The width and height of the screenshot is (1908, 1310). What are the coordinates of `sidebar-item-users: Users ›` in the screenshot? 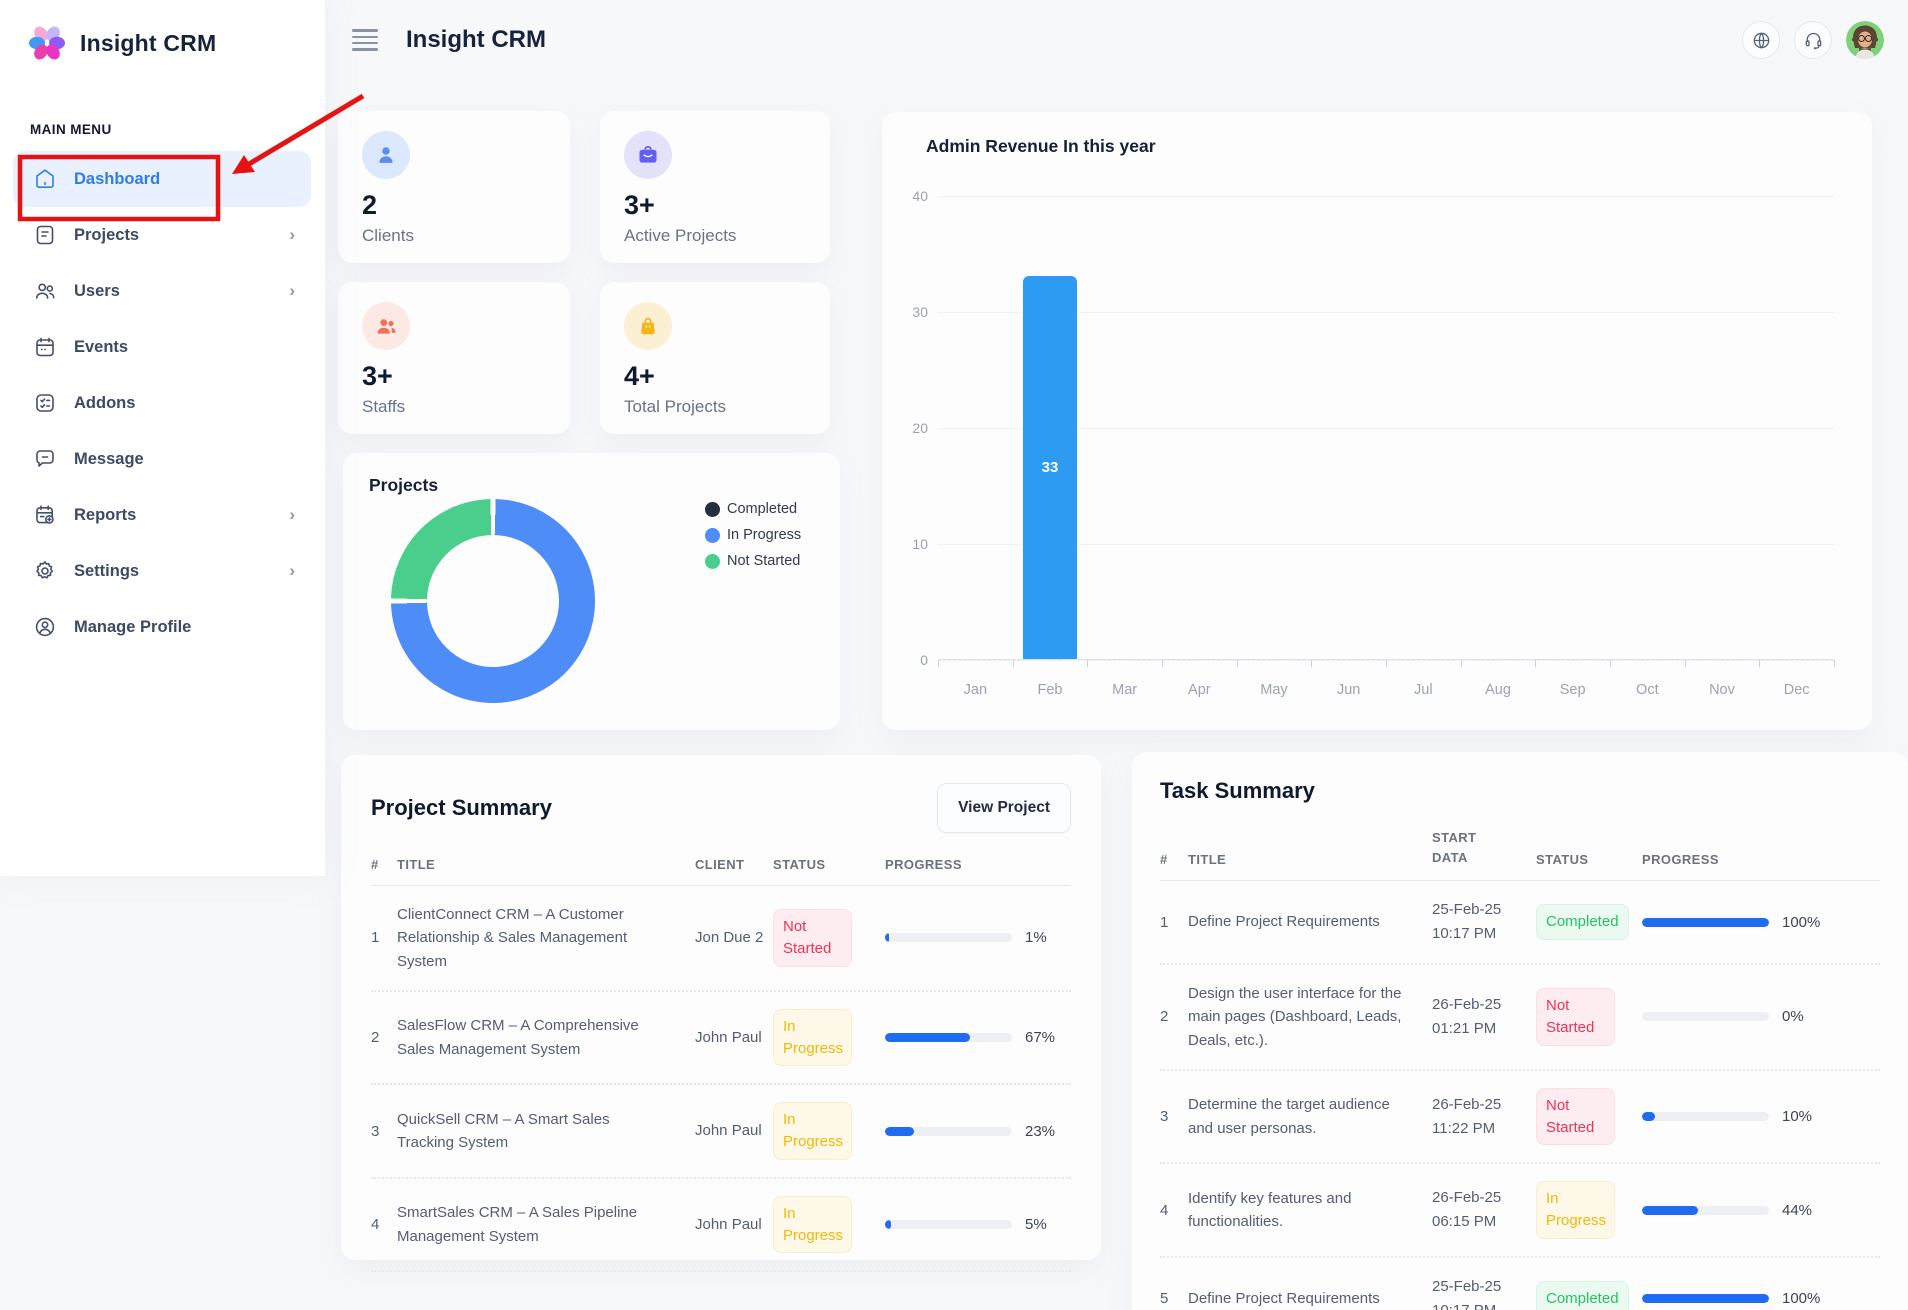 It's located at (162, 291).